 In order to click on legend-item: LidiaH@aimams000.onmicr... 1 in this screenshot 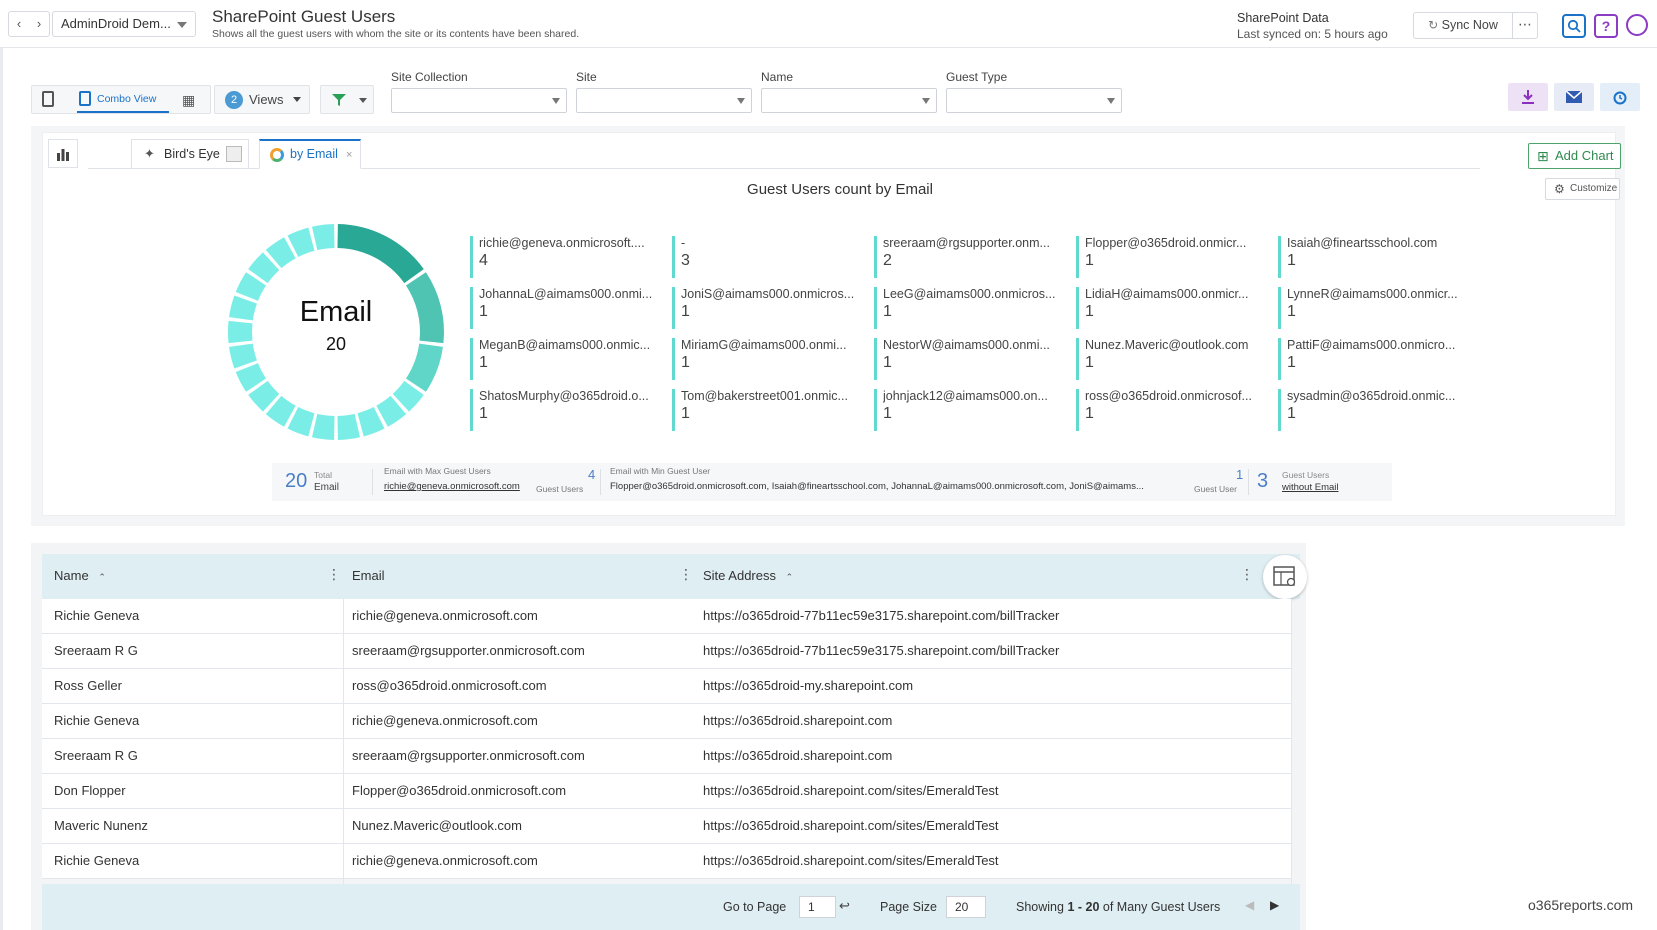, I will do `click(1171, 308)`.